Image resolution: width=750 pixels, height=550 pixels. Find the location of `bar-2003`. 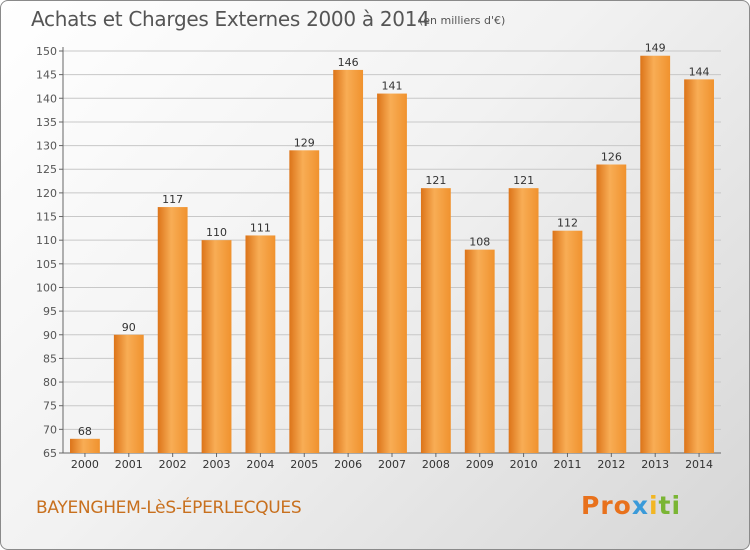

bar-2003 is located at coordinates (216, 346).